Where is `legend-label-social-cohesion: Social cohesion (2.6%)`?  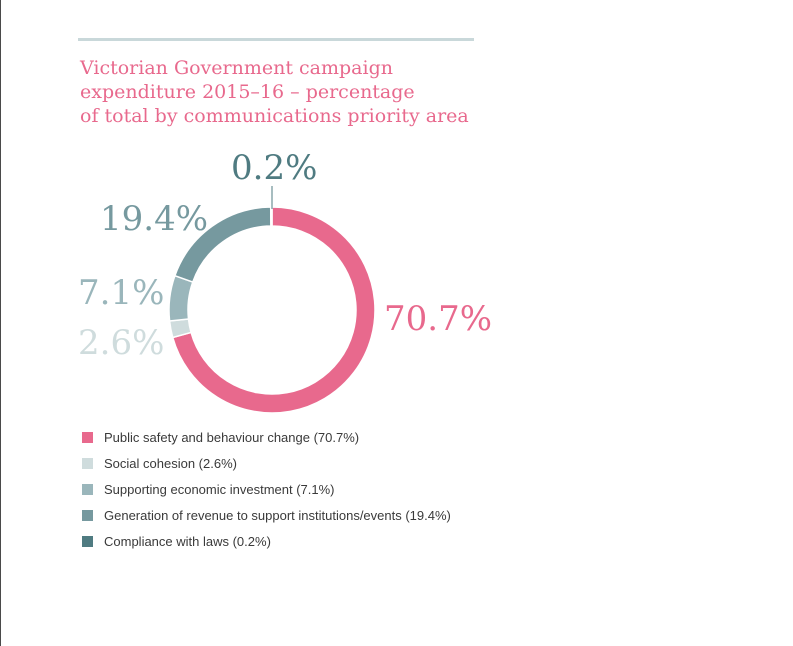
legend-label-social-cohesion: Social cohesion (2.6%) is located at coordinates (170, 463).